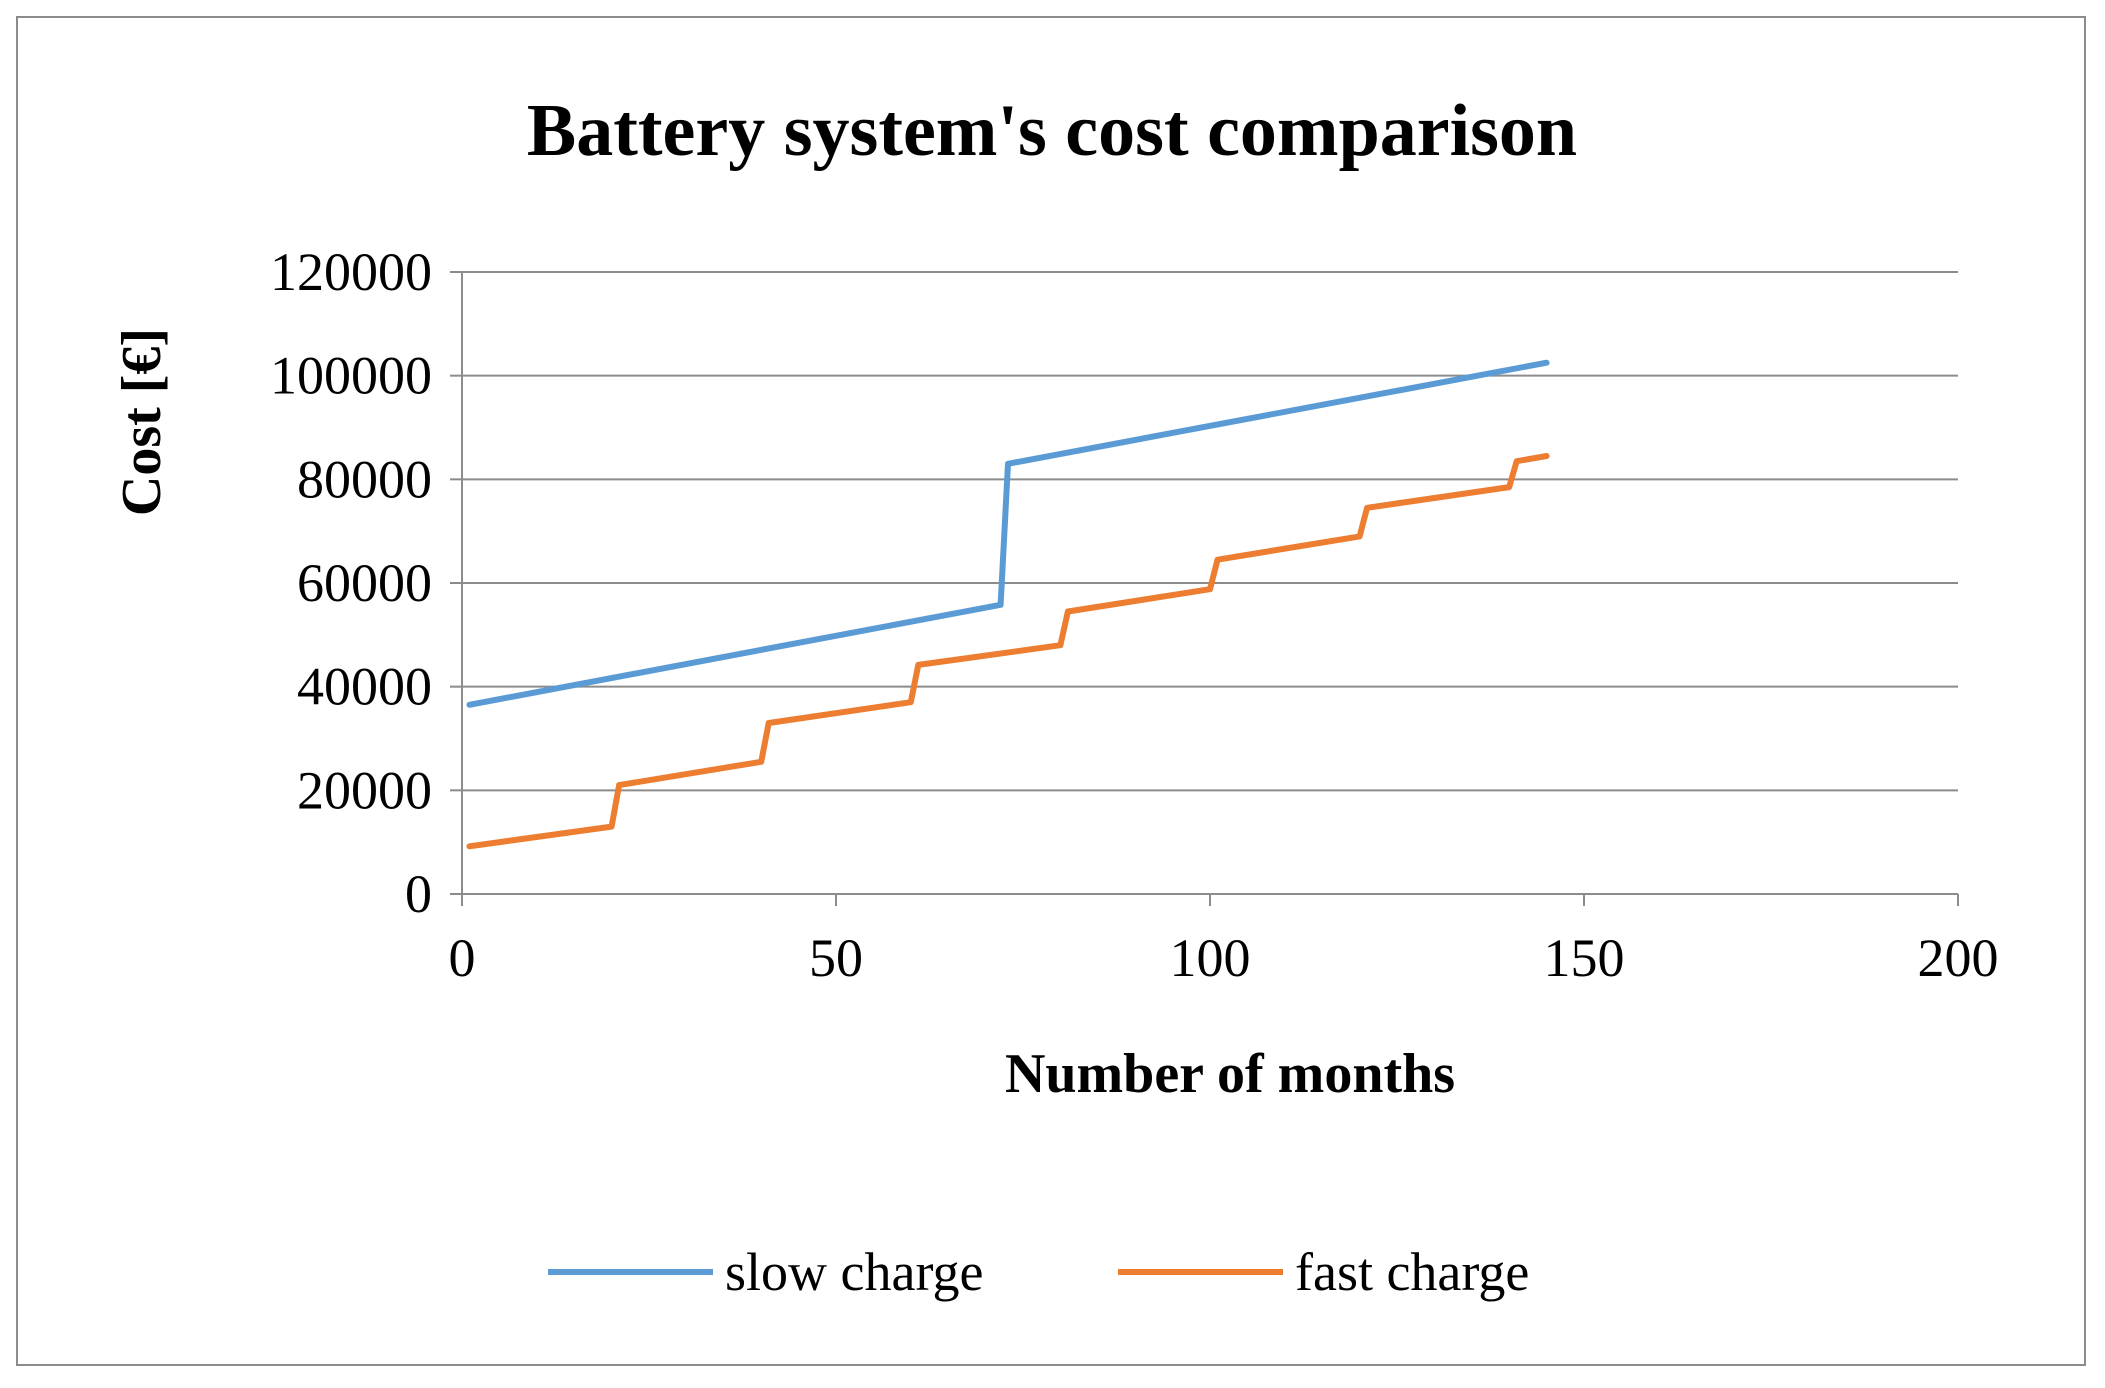 The image size is (2105, 1388). I want to click on legend-label-slow-charge: slow charge, so click(854, 1272).